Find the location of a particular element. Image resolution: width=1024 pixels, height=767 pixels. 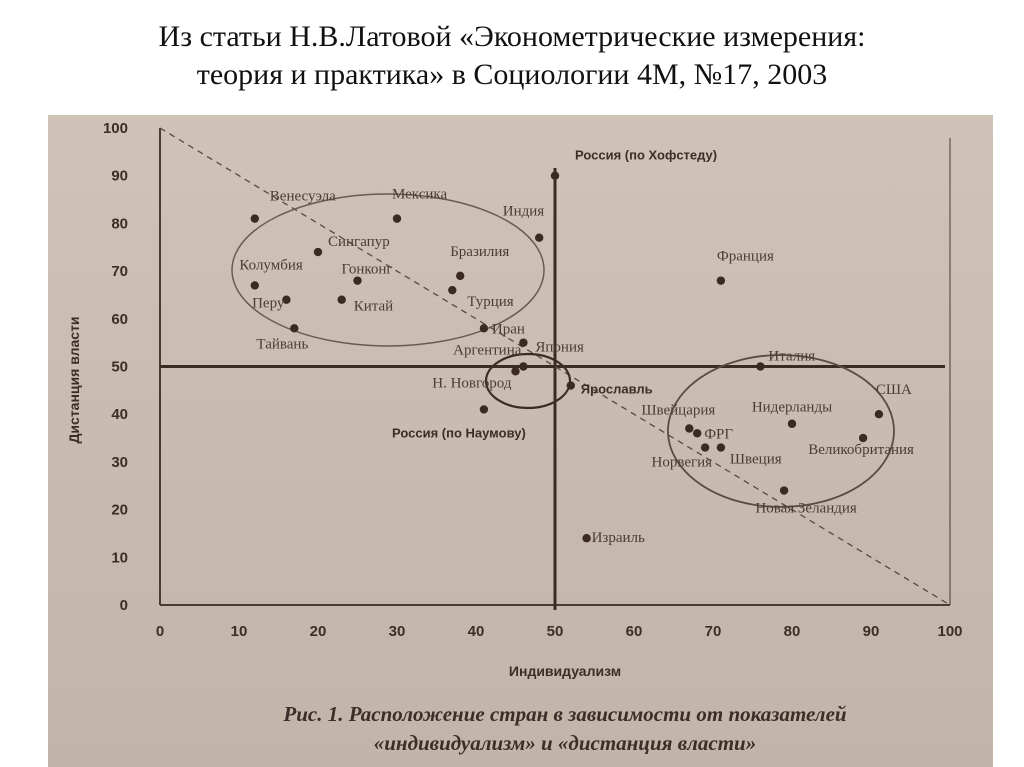

data-point-label: Япония is located at coordinates (559, 348).